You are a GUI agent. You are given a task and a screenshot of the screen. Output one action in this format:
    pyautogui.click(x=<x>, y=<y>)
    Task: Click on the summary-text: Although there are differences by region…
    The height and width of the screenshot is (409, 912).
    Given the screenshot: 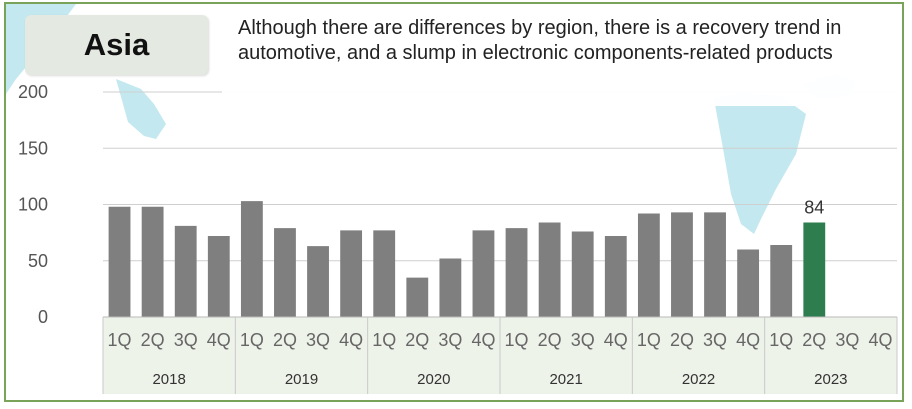 What is the action you would take?
    pyautogui.click(x=540, y=40)
    